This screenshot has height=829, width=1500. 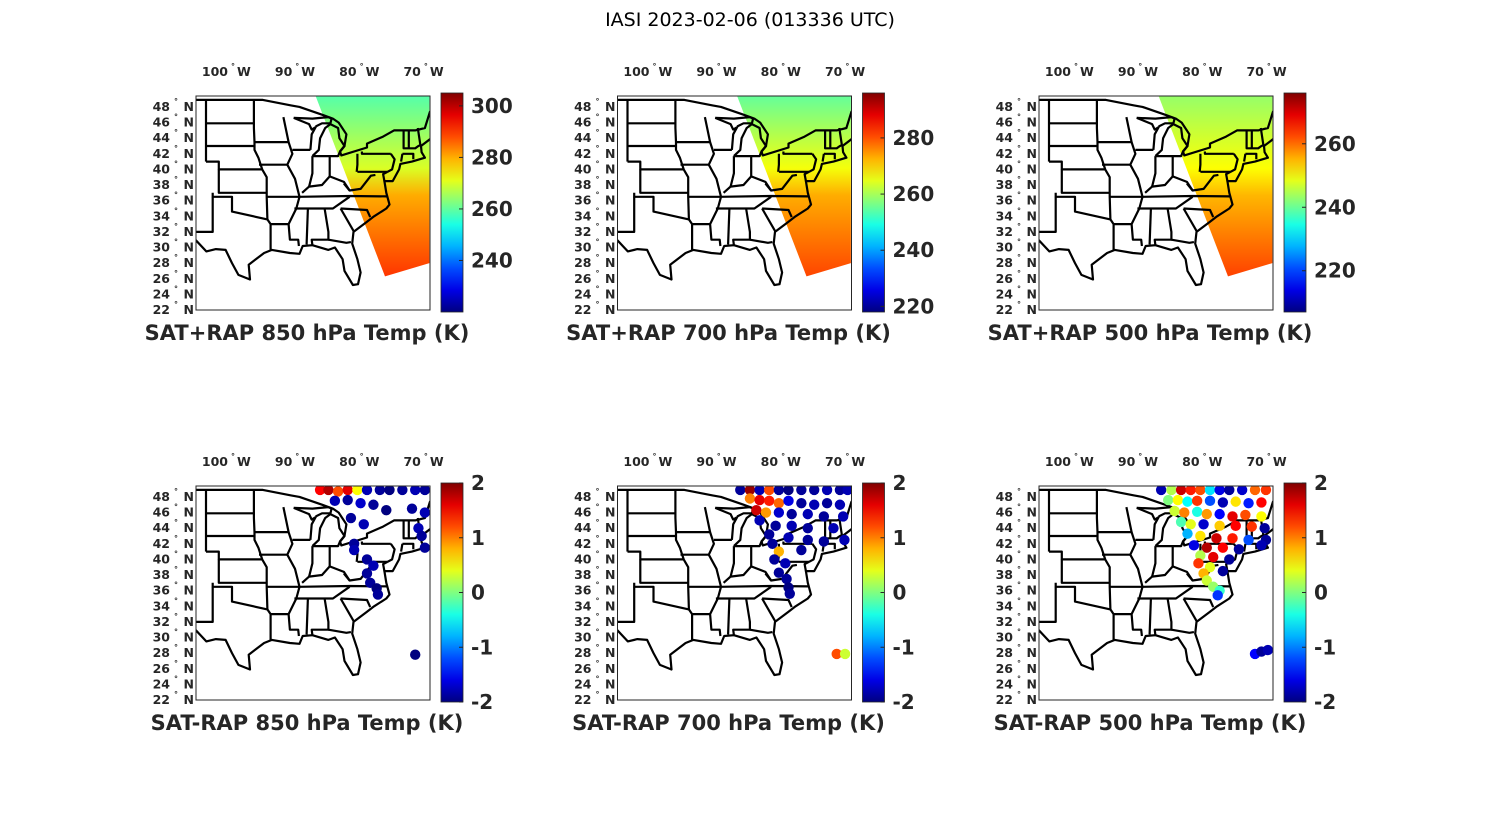 What do you see at coordinates (900, 593) in the screenshot?
I see `colorbar-tick-label: 0` at bounding box center [900, 593].